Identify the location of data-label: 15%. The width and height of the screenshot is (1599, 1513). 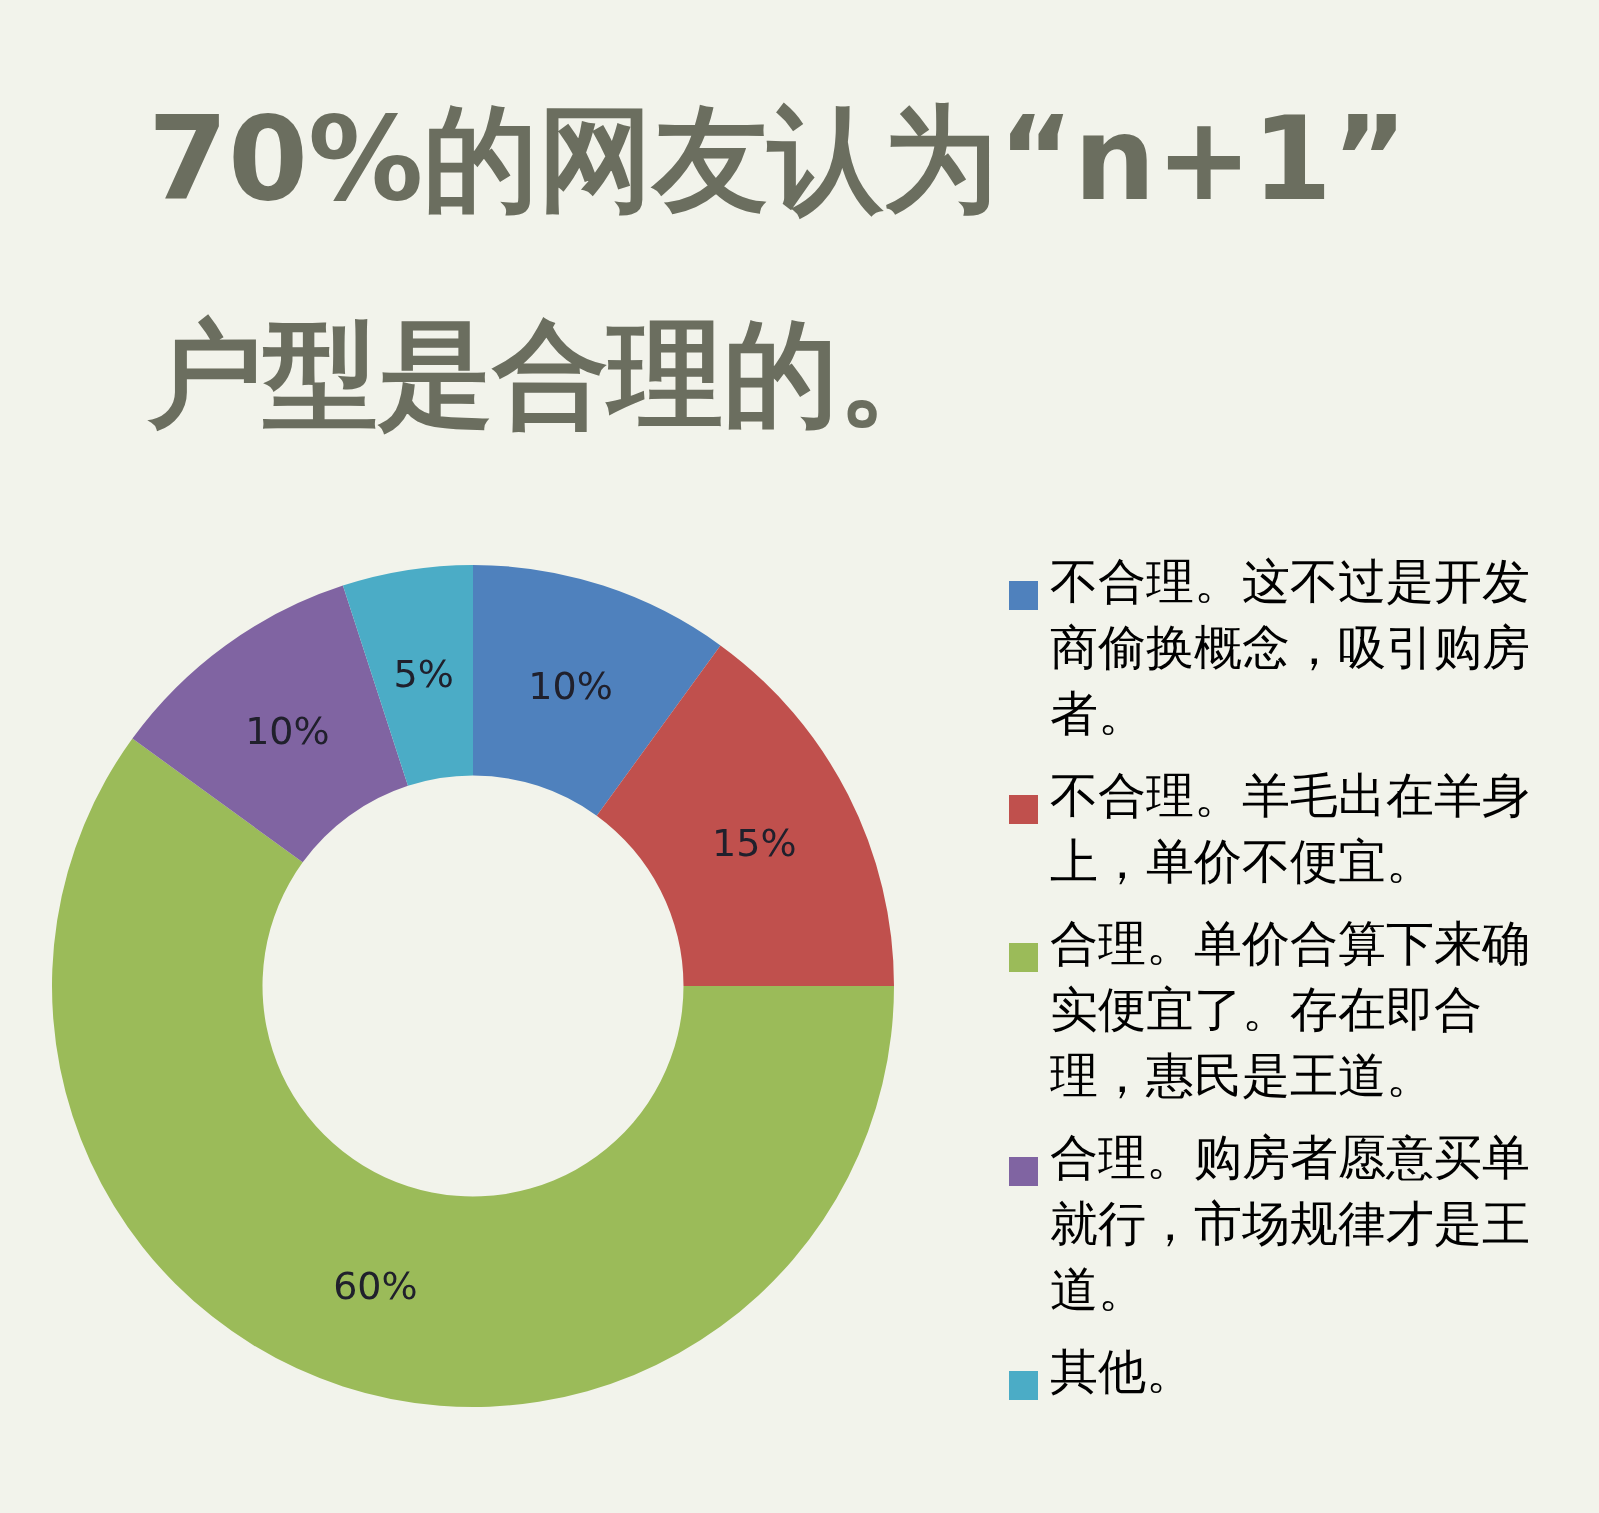
(754, 842).